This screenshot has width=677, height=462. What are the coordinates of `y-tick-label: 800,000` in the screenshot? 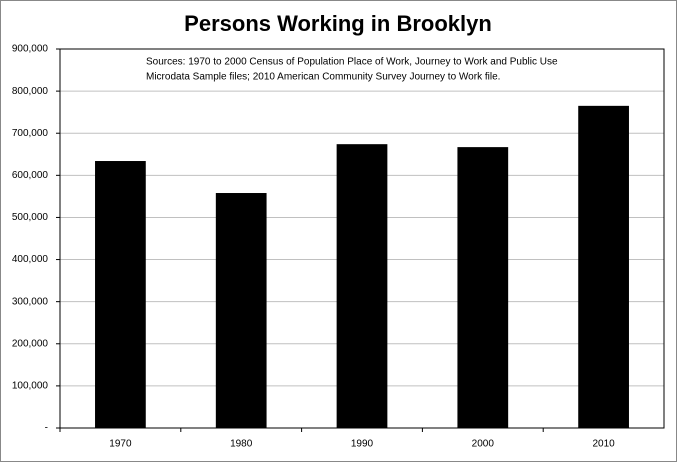 It's located at (30, 91).